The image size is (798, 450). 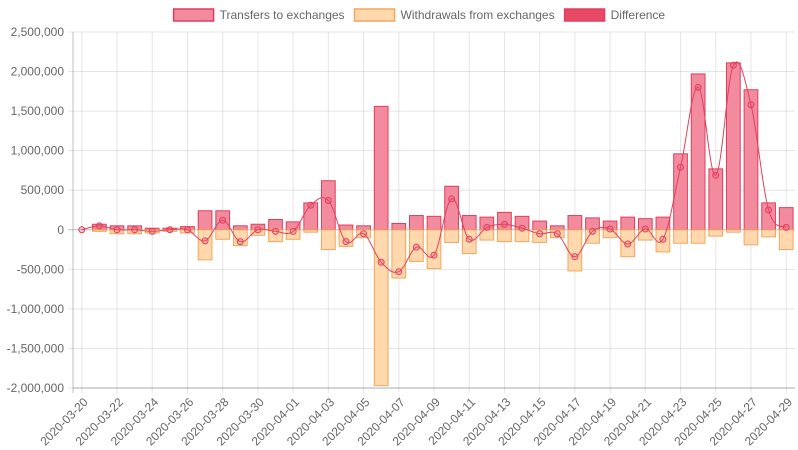 I want to click on legend-label: Transfers to exchanges, so click(x=282, y=15).